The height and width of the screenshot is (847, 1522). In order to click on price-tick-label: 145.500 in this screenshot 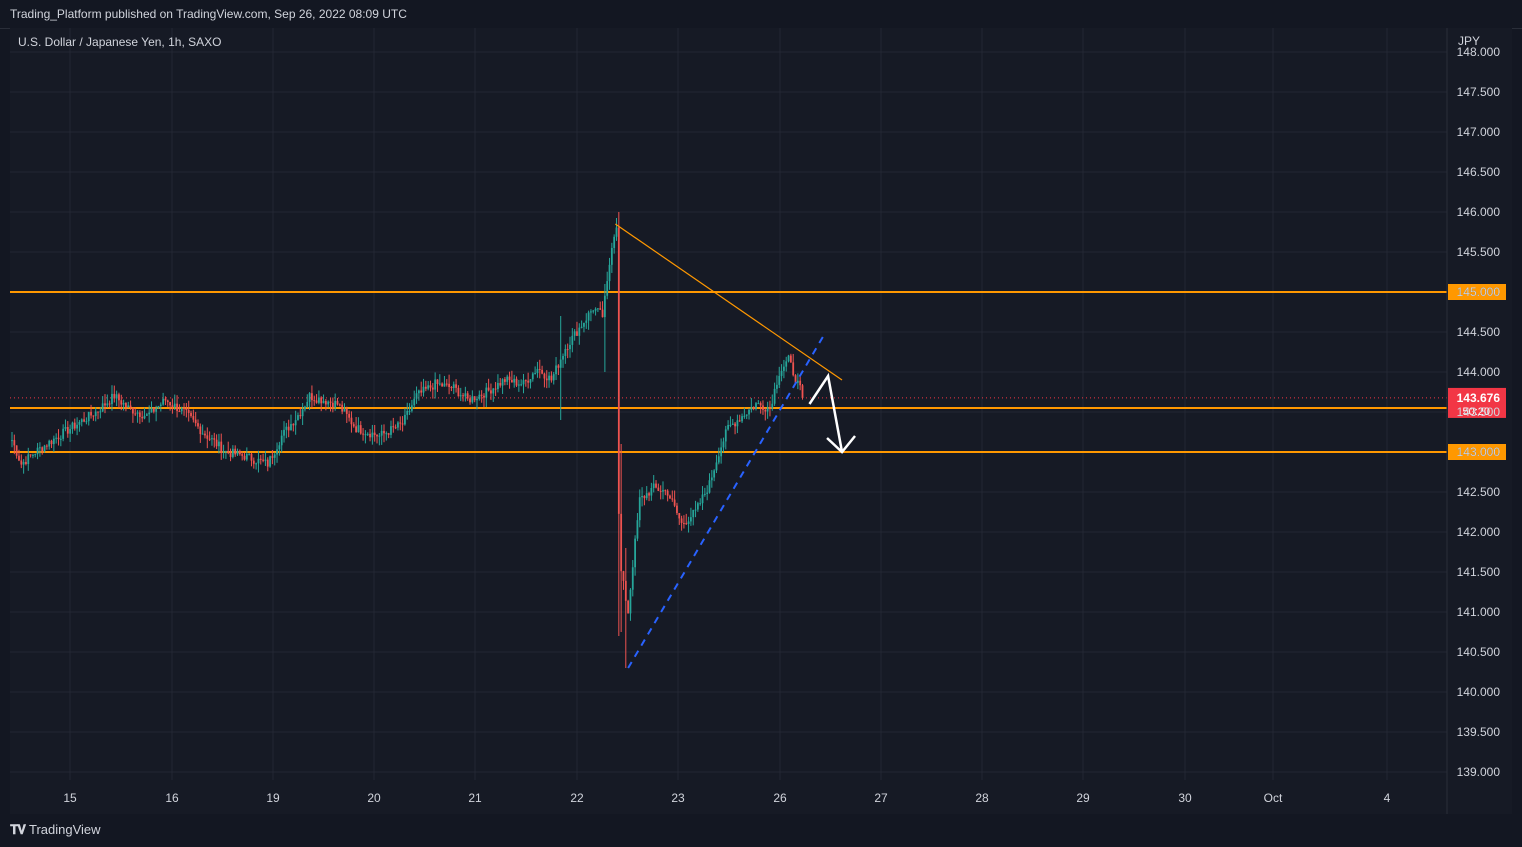, I will do `click(1479, 252)`.